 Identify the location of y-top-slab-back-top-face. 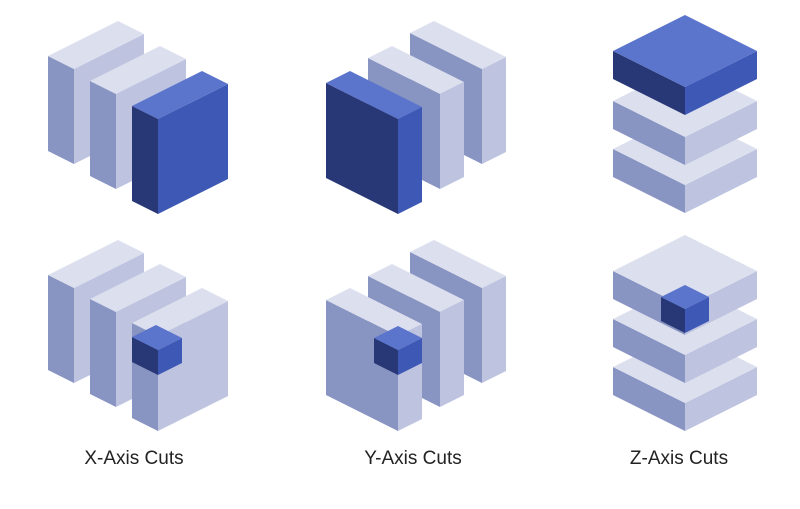
(458, 45).